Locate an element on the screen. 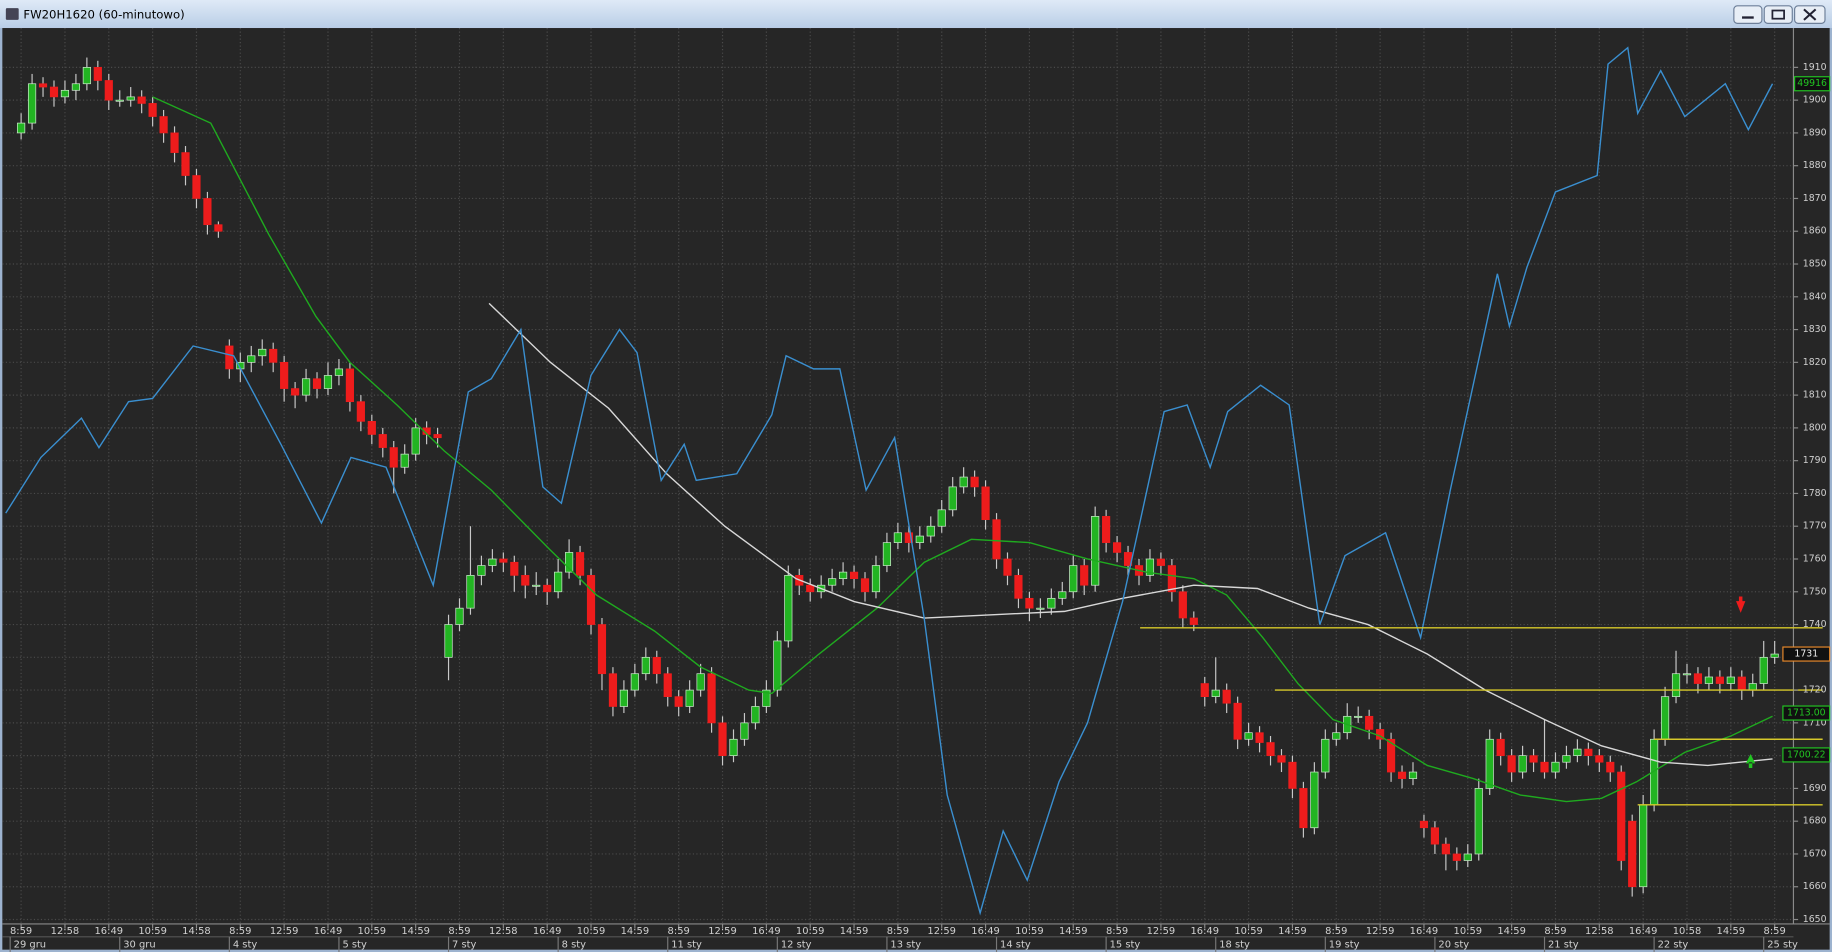 The height and width of the screenshot is (952, 1832). window-icon is located at coordinates (12, 14).